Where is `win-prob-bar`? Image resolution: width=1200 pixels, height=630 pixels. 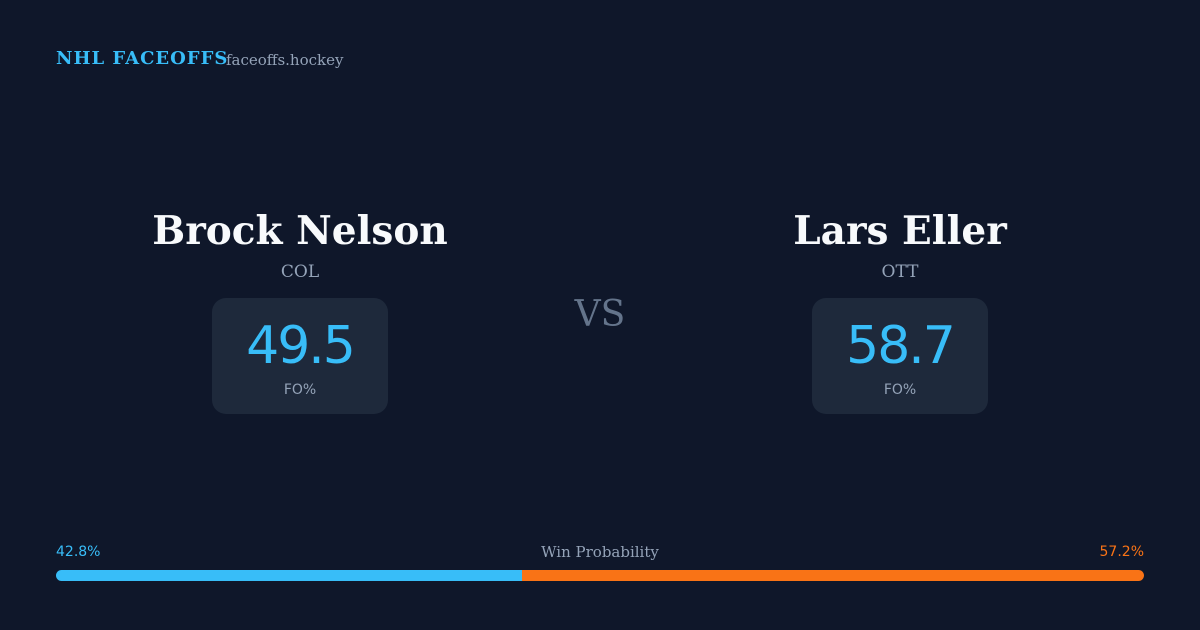 win-prob-bar is located at coordinates (600, 575).